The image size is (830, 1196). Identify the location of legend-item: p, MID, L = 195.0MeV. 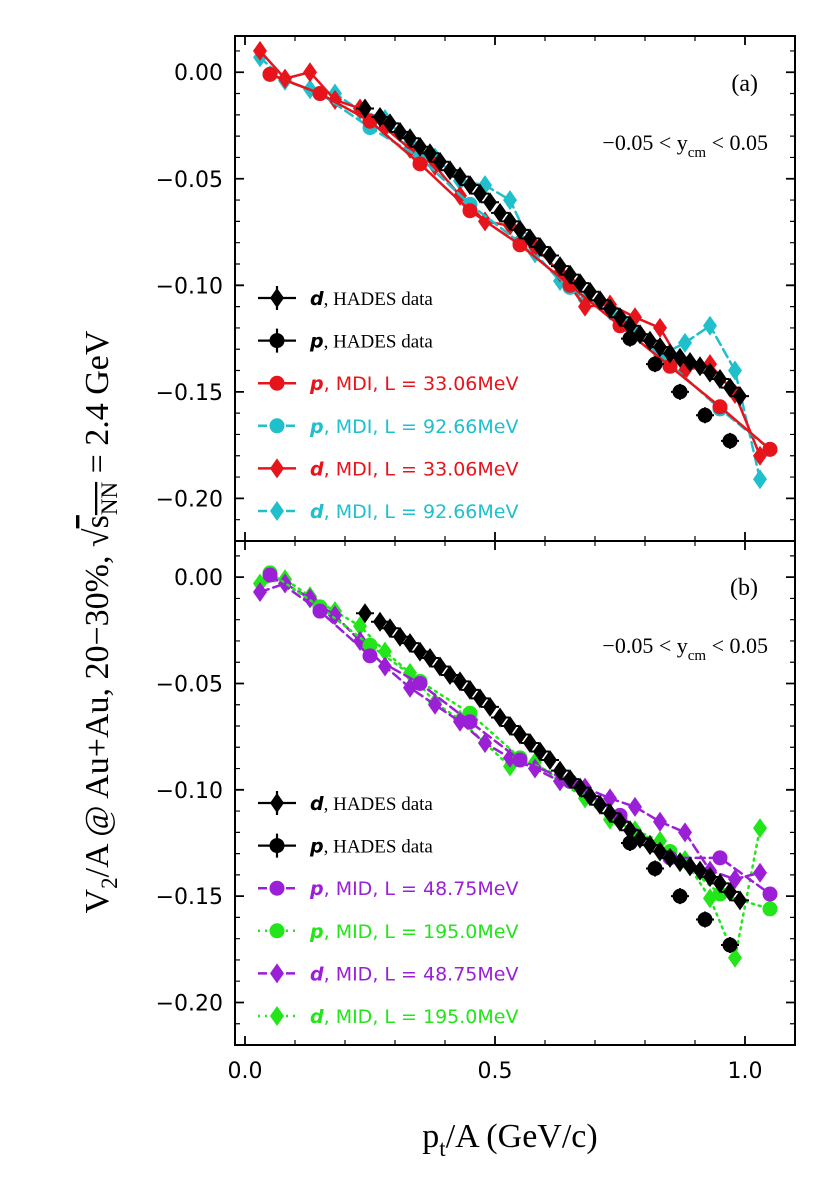
(388, 932).